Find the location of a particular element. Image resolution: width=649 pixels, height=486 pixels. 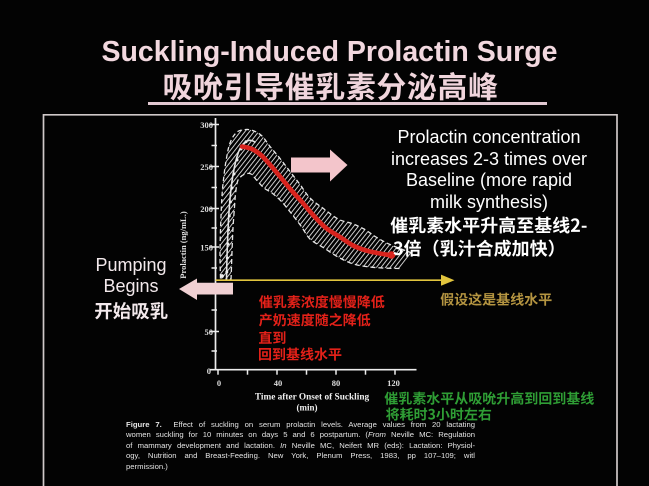

svg-text: 250 is located at coordinates (206, 167).